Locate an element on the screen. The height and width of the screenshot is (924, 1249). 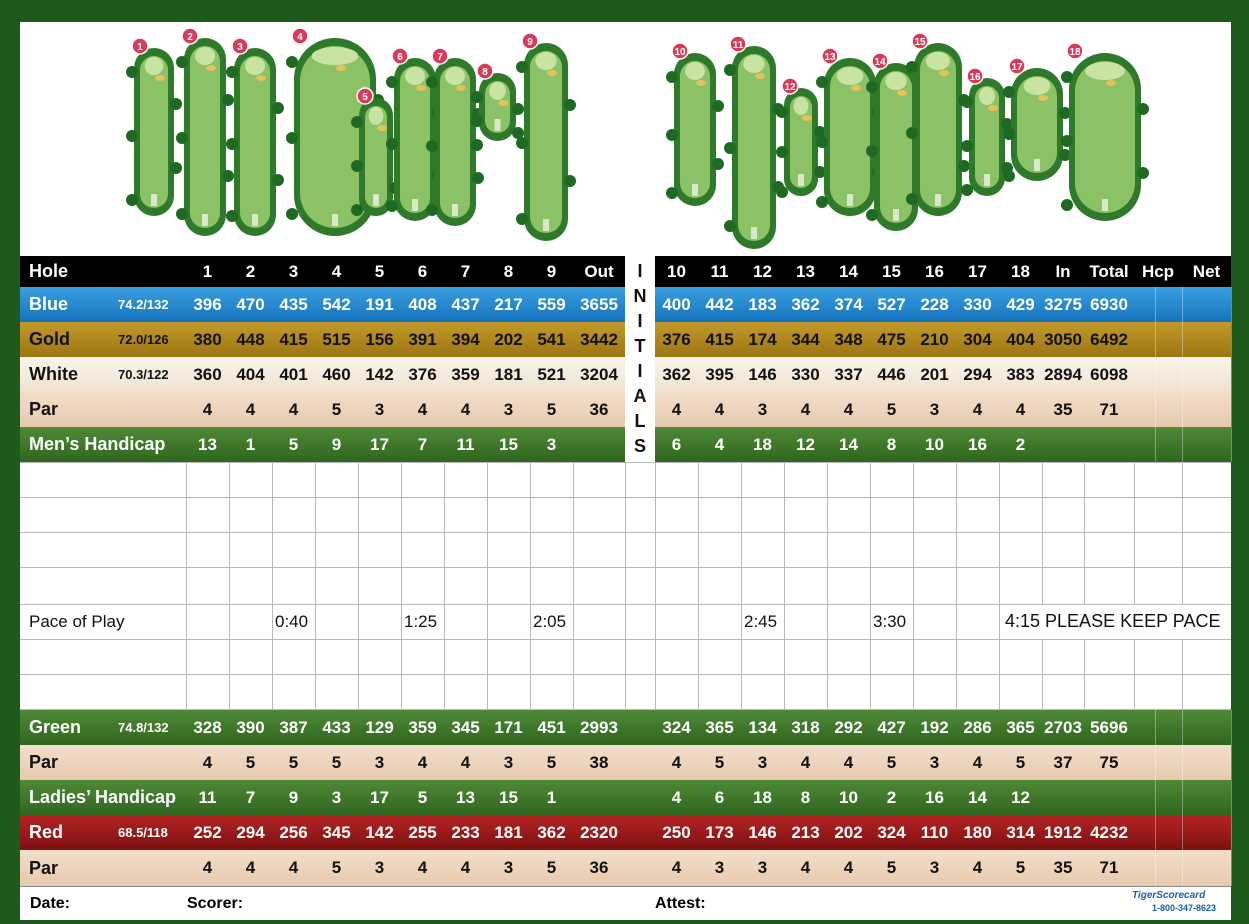
hole-map-13: 13 is located at coordinates (850, 131).